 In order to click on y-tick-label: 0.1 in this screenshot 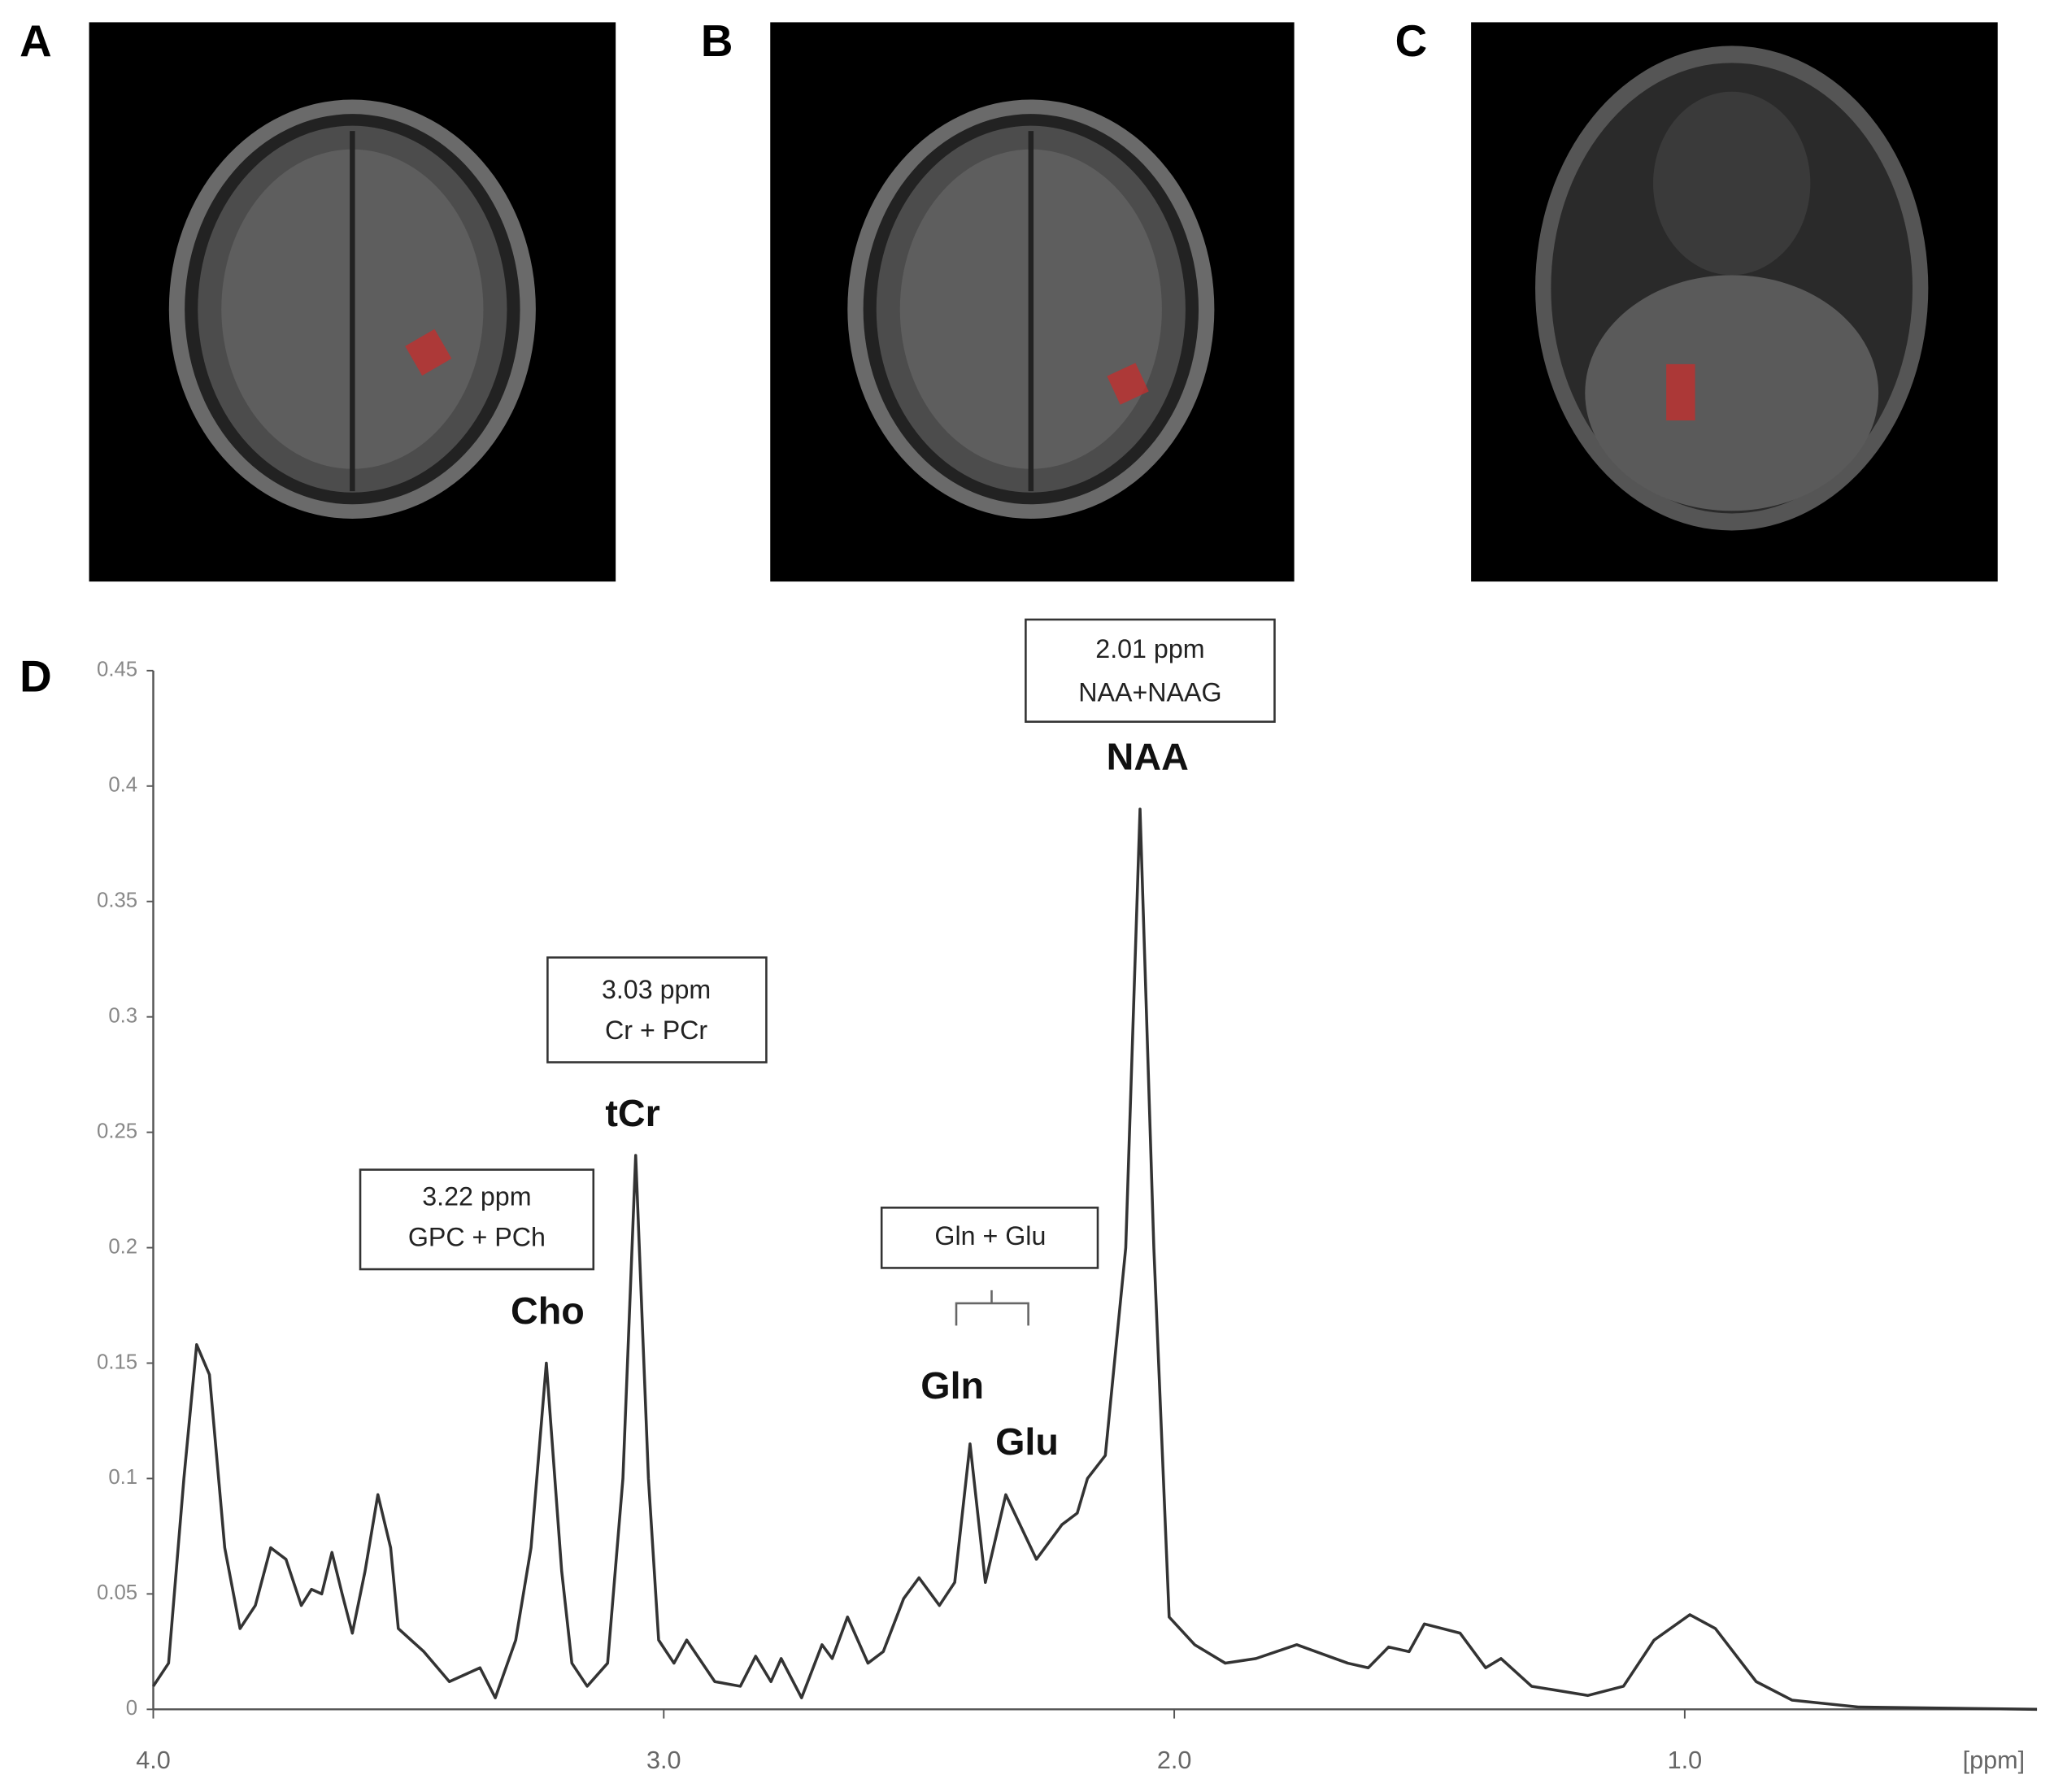, I will do `click(122, 1477)`.